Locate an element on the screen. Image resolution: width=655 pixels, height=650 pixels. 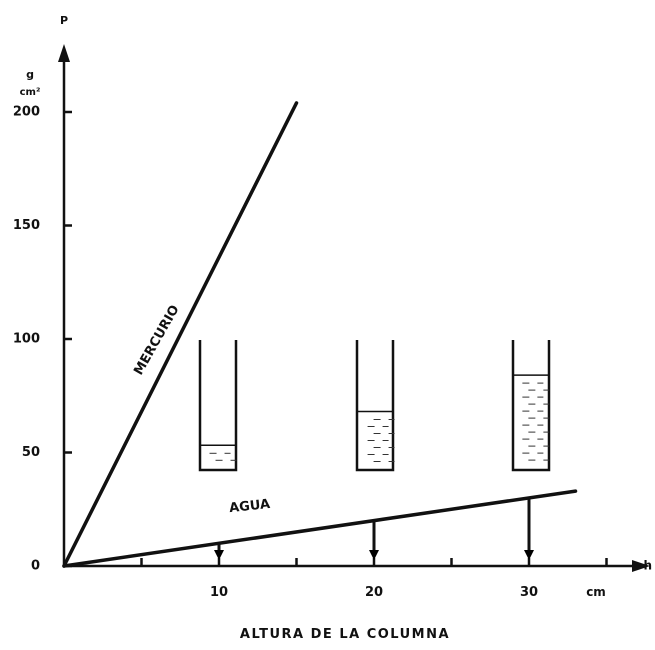
series-label-mercurio: MERCURIO is located at coordinates (156, 340).